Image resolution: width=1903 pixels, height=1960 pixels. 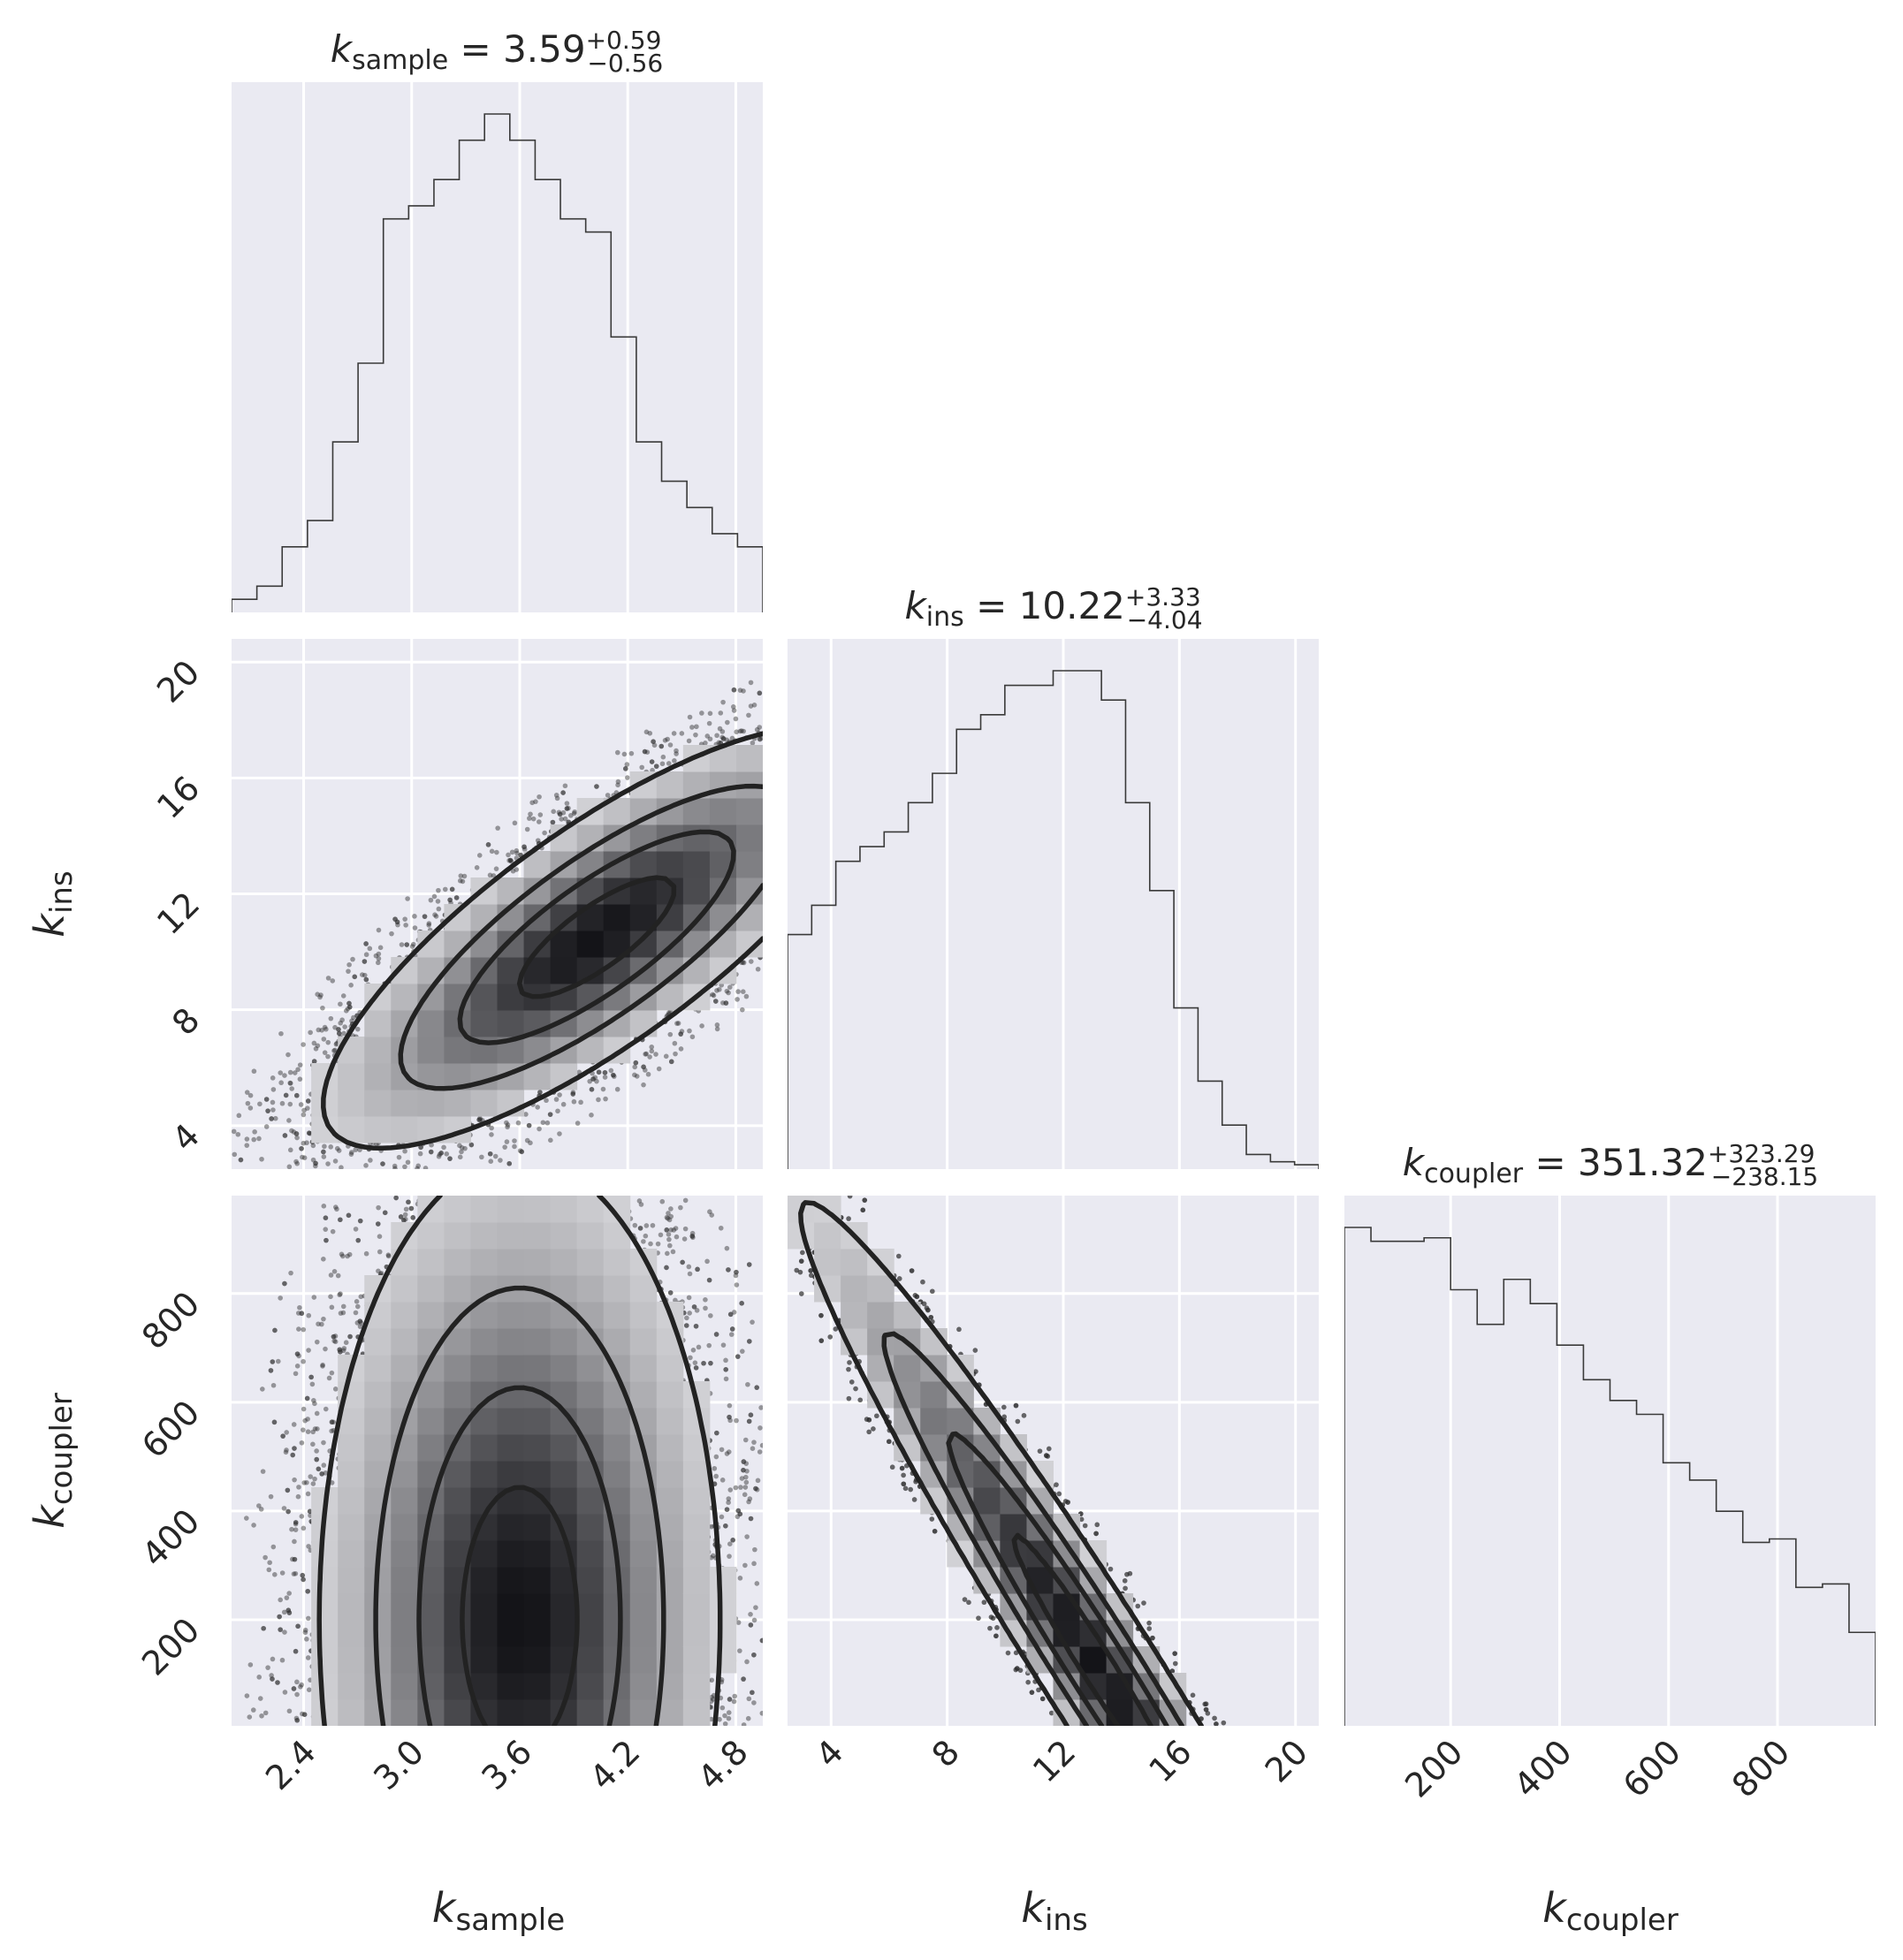 What do you see at coordinates (1652, 1768) in the screenshot?
I see `x-tick-label-coupler: 600` at bounding box center [1652, 1768].